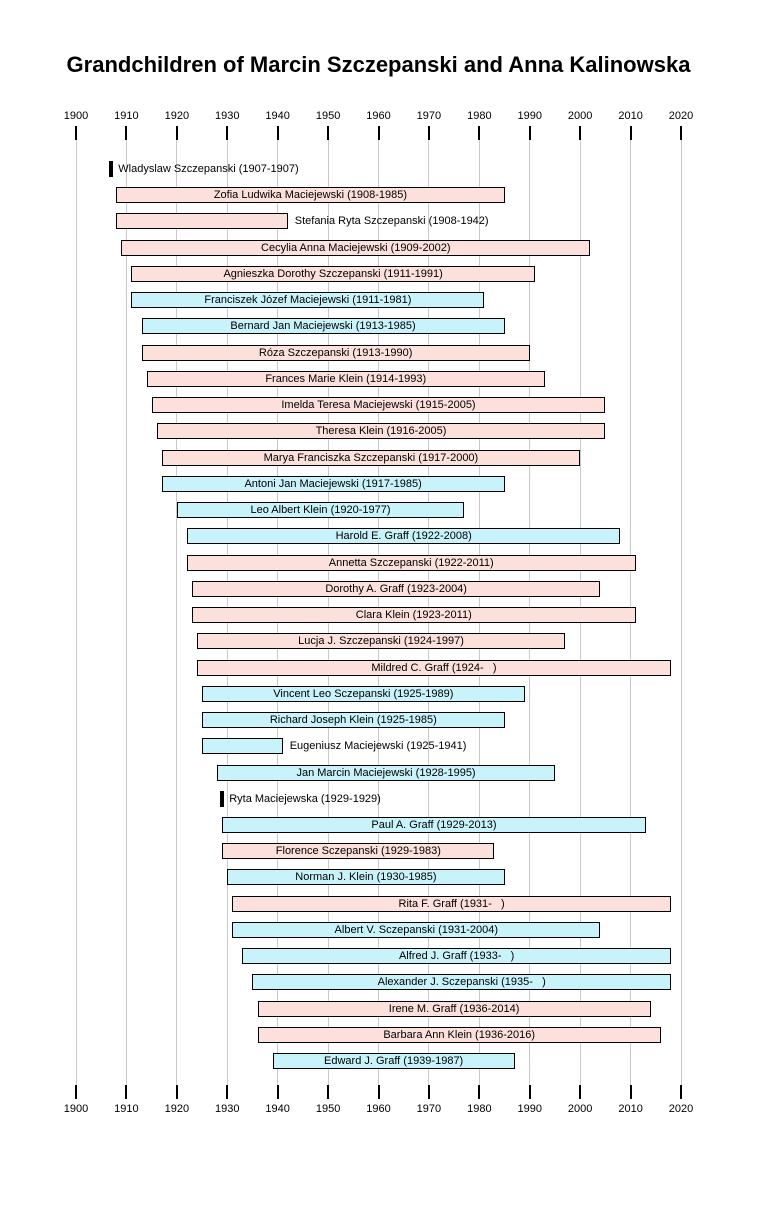  Describe the element at coordinates (305, 798) in the screenshot. I see `timeline-bar-label: Ryta Maciejewska (1929-1929)` at that location.